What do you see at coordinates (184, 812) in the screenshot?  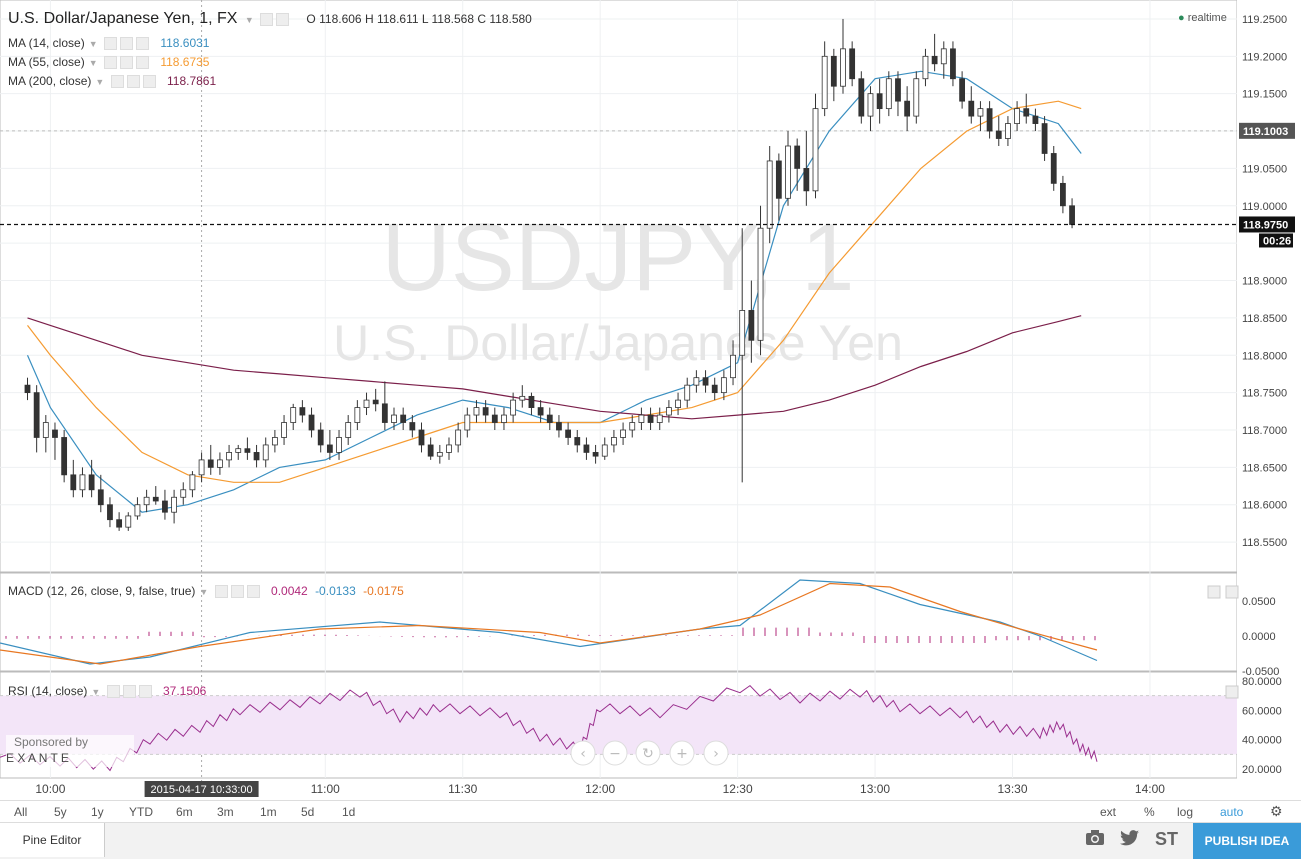 I see `range-6m: 6m` at bounding box center [184, 812].